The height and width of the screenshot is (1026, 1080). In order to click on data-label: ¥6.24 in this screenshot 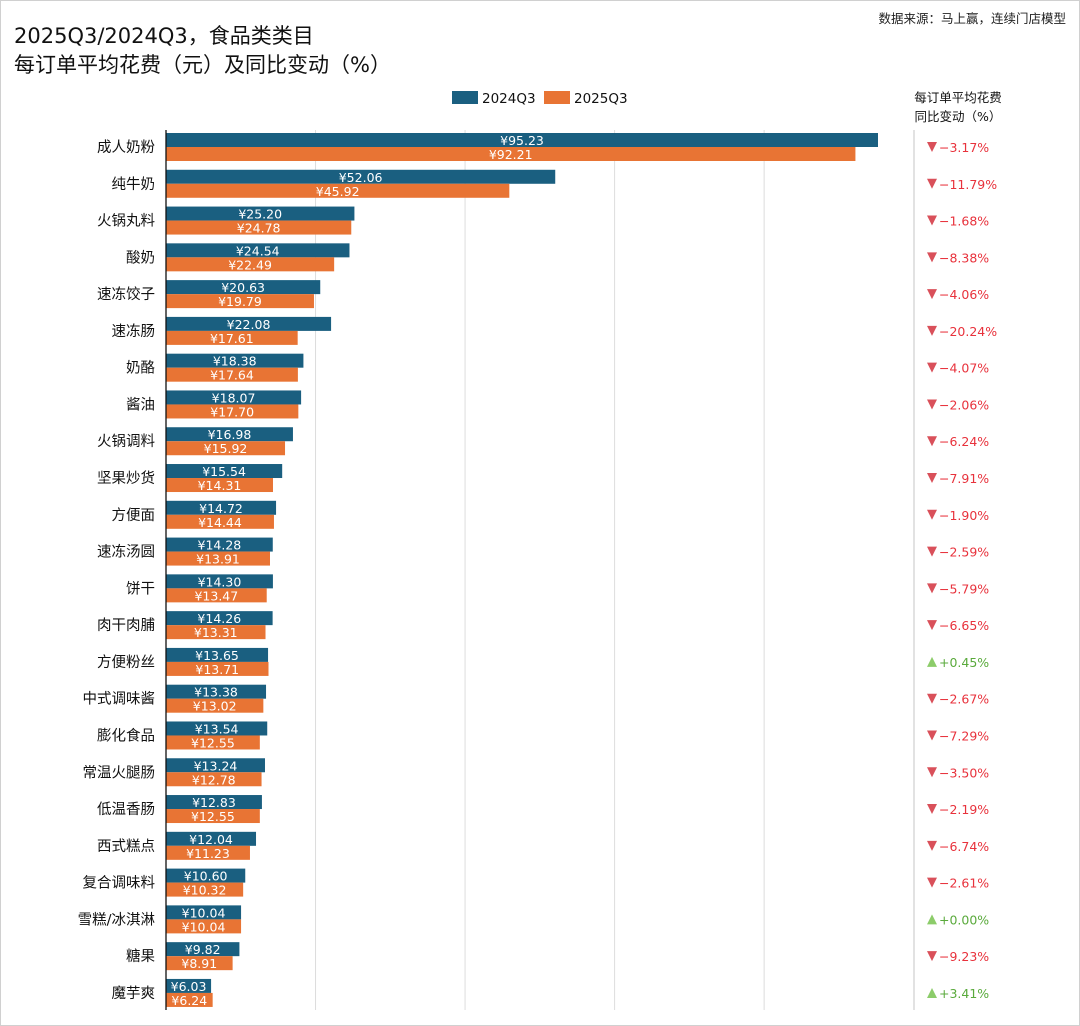, I will do `click(189, 1000)`.